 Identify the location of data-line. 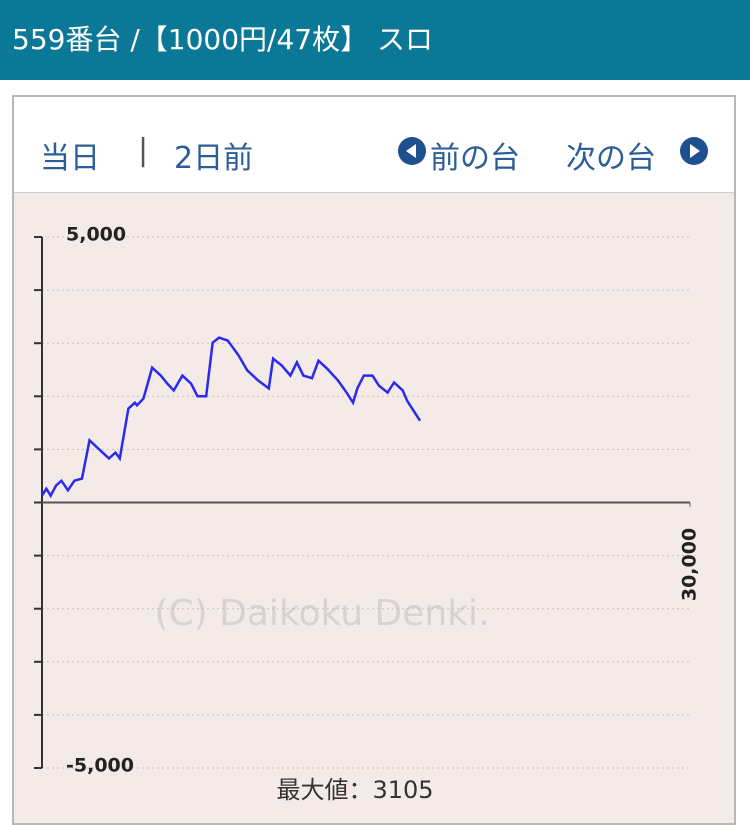
(231, 417).